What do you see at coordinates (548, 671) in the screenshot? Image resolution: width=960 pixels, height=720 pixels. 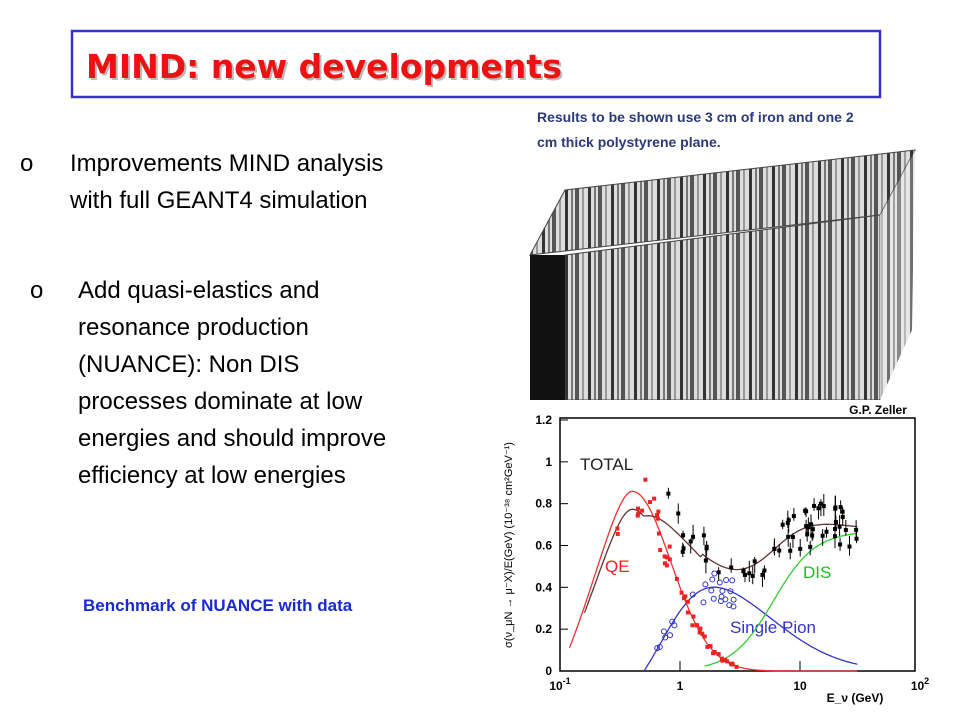 I see `y-tick-label: 0` at bounding box center [548, 671].